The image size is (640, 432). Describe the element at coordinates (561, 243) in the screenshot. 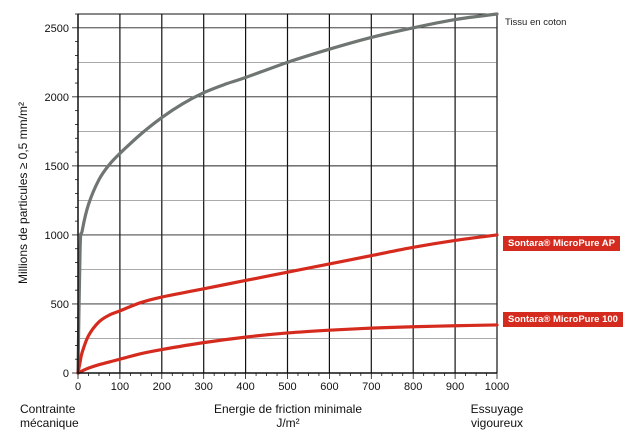

I see `series-label-micropure-ap: Sontara® MicroPure AP` at that location.